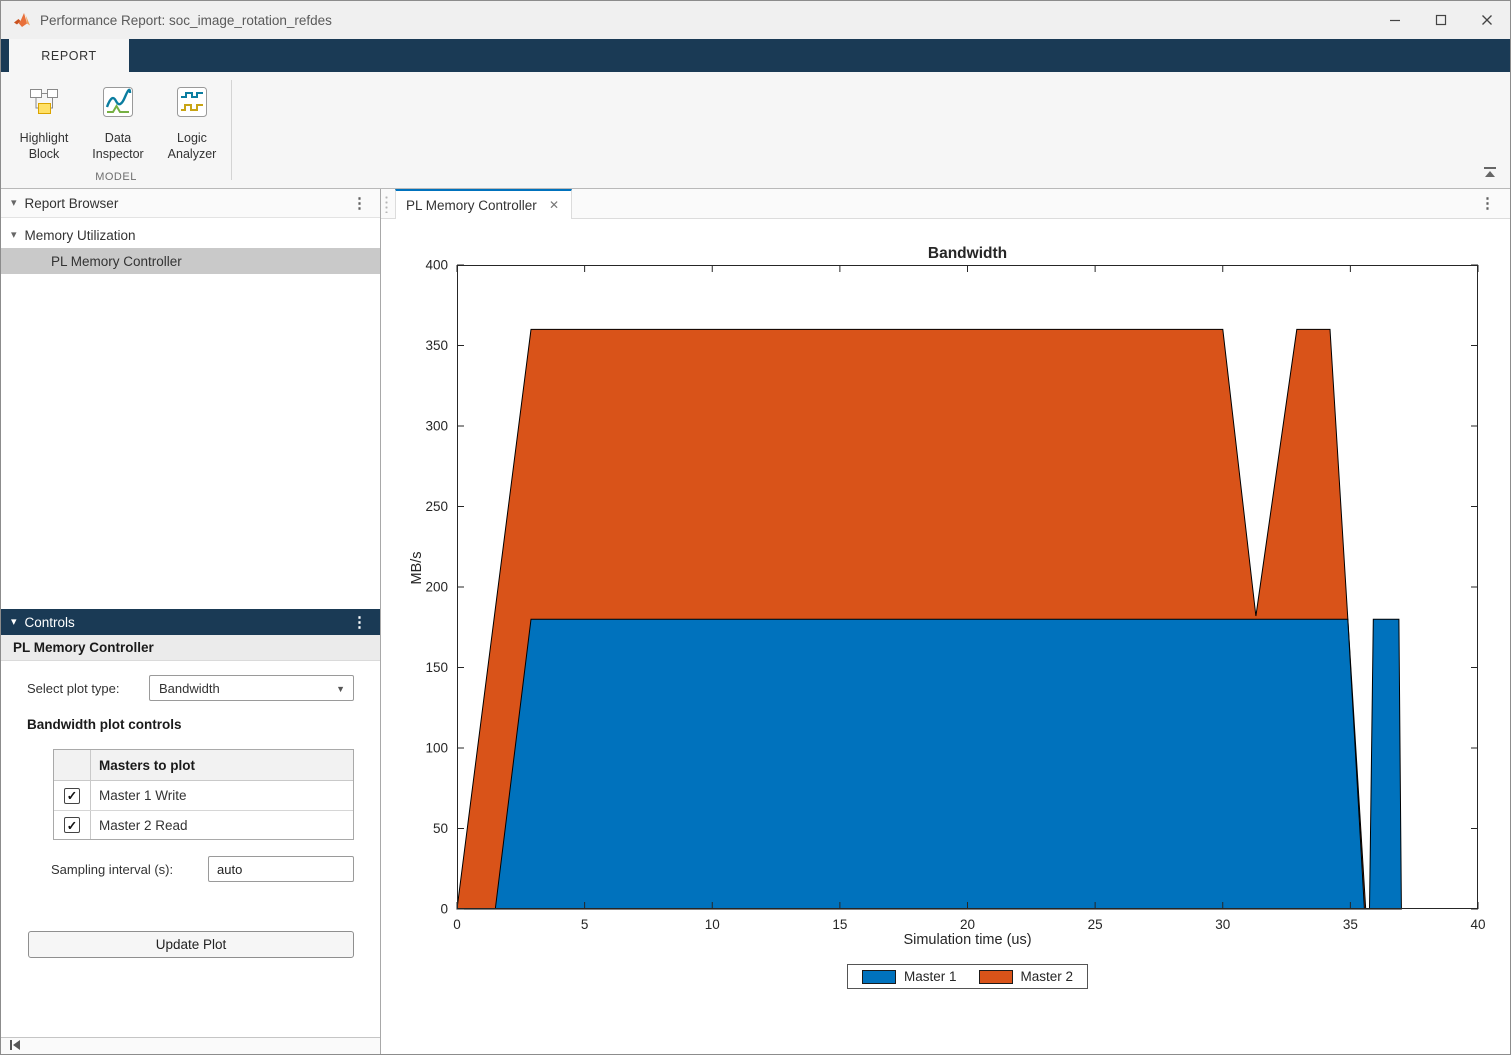 The height and width of the screenshot is (1055, 1511). Describe the element at coordinates (436, 667) in the screenshot. I see `svg-text: 150` at that location.